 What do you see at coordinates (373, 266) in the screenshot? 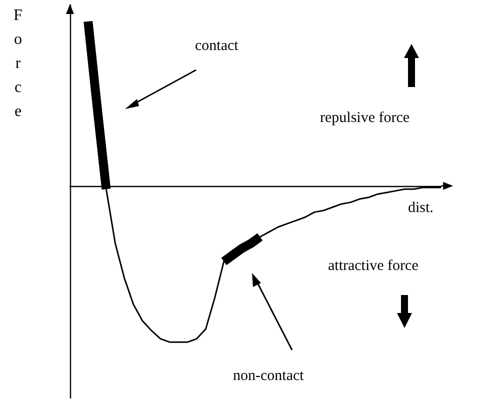
I see `annotation: attractive force` at bounding box center [373, 266].